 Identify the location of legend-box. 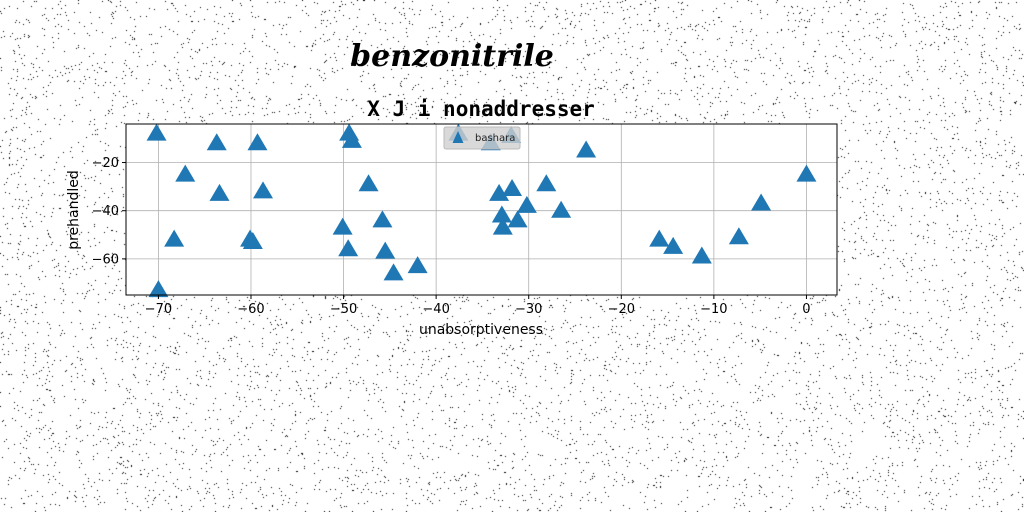
(482, 138).